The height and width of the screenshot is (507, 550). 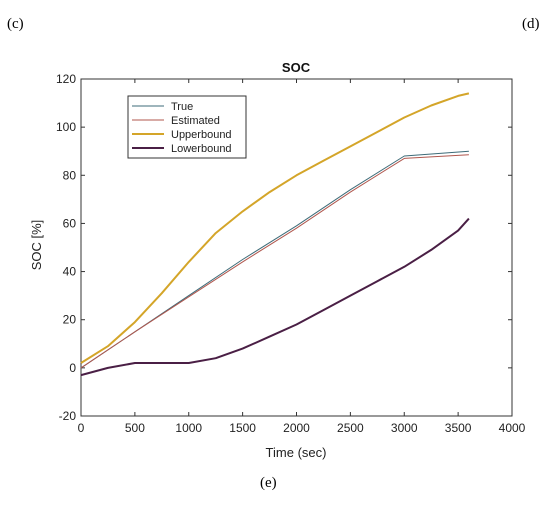 What do you see at coordinates (66, 79) in the screenshot?
I see `y-tick-label: 120` at bounding box center [66, 79].